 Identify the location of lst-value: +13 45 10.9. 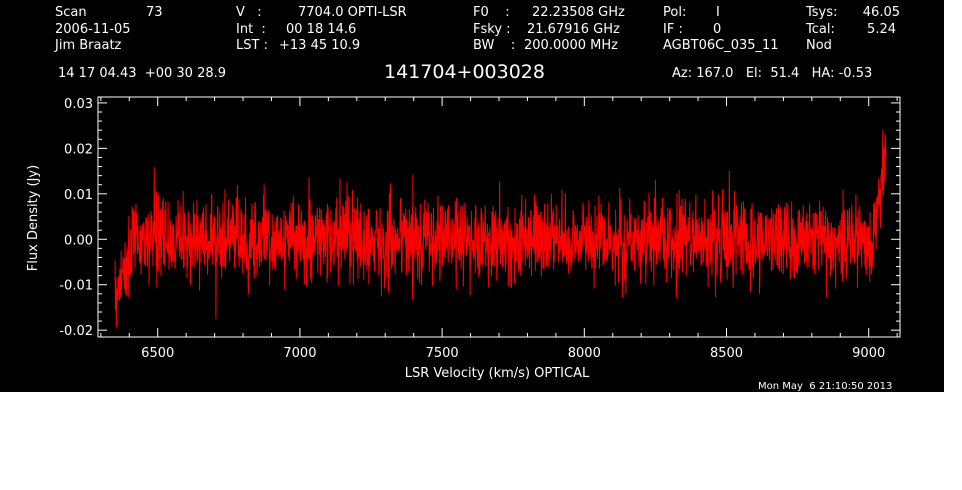
(320, 45).